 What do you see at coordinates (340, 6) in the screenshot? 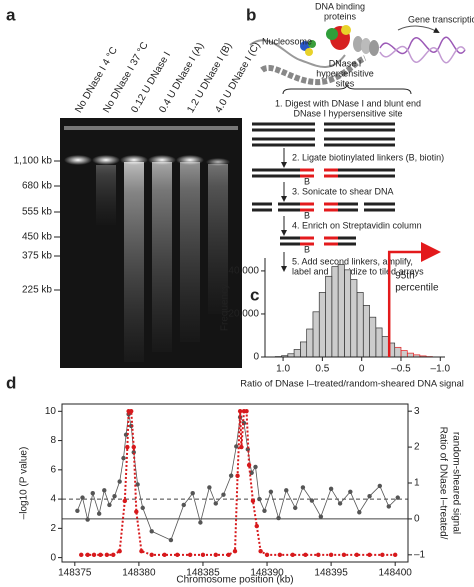
I see `diagram-label: DNA binding` at bounding box center [340, 6].